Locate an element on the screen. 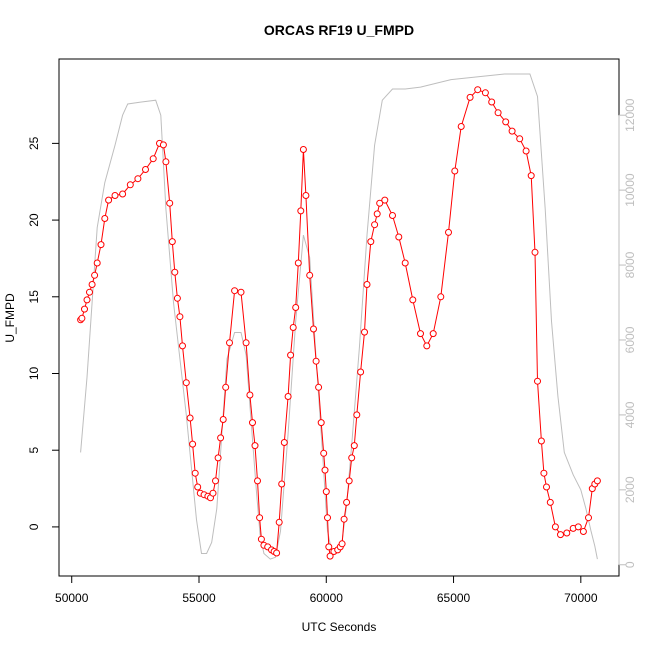 The image size is (650, 650). y-tick-label: 0 is located at coordinates (34, 526).